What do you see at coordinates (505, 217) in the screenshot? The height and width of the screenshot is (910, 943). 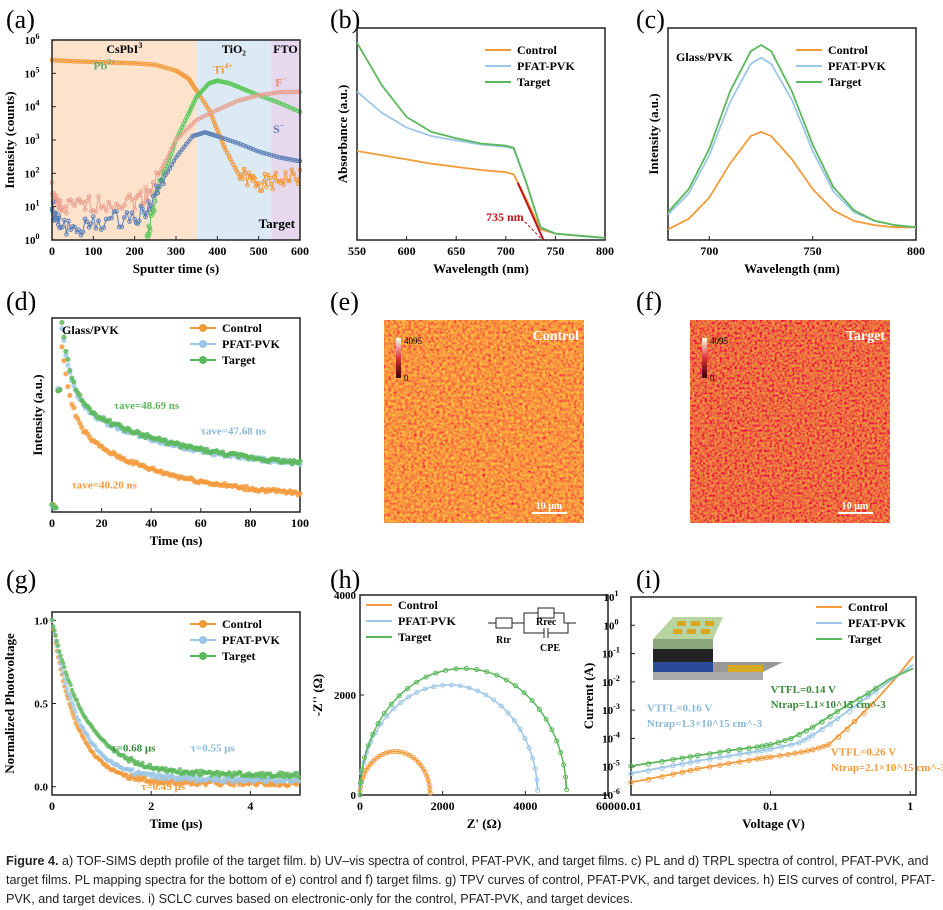 I see `annotation: 735 nm` at bounding box center [505, 217].